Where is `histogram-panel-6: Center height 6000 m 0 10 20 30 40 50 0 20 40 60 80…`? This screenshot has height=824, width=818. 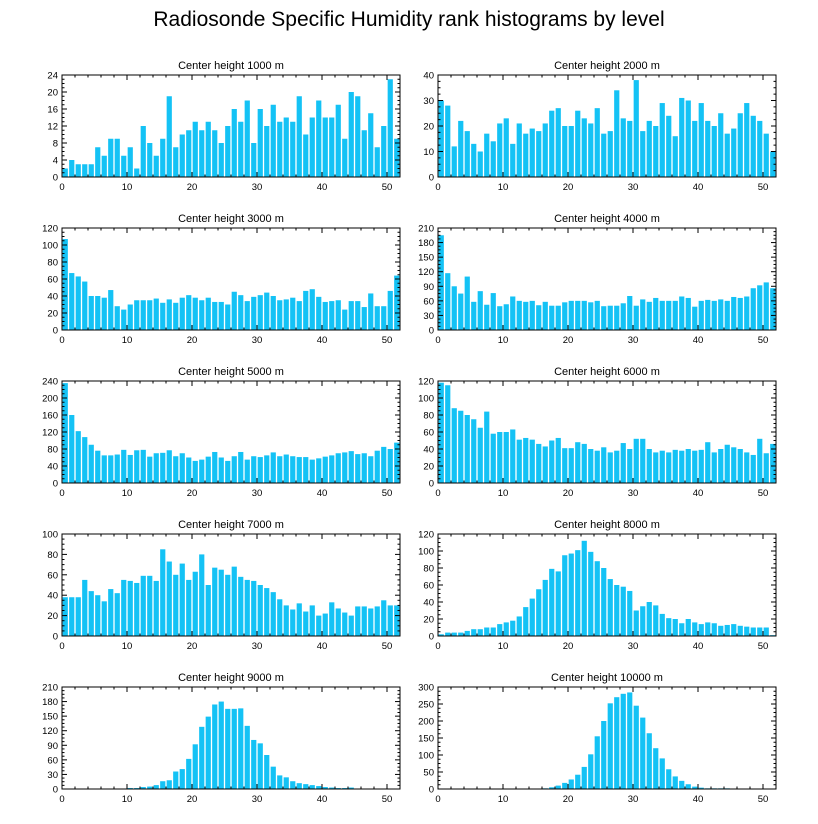 histogram-panel-6: Center height 6000 m 0 10 20 30 40 50 0 20 40 60 80… is located at coordinates (597, 432).